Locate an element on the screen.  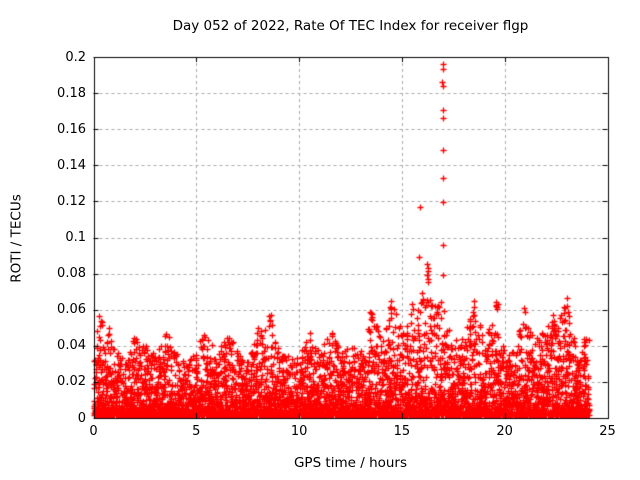
x-tick-label: 20 is located at coordinates (504, 431).